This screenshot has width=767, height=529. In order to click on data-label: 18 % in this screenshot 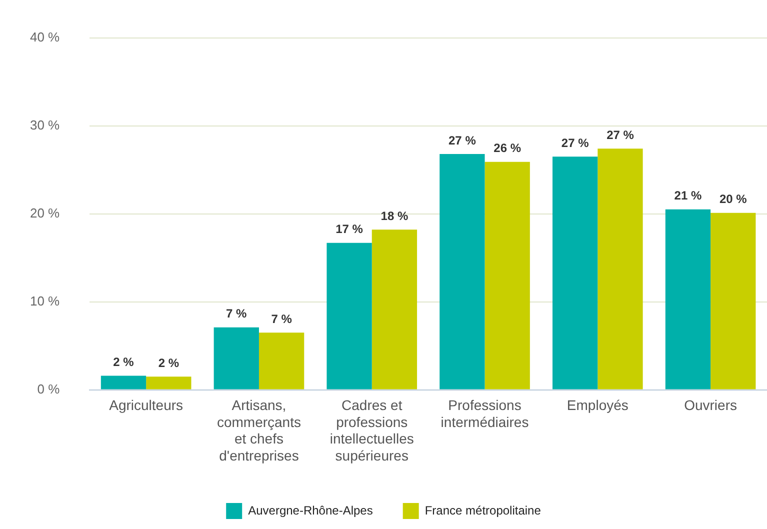, I will do `click(394, 215)`.